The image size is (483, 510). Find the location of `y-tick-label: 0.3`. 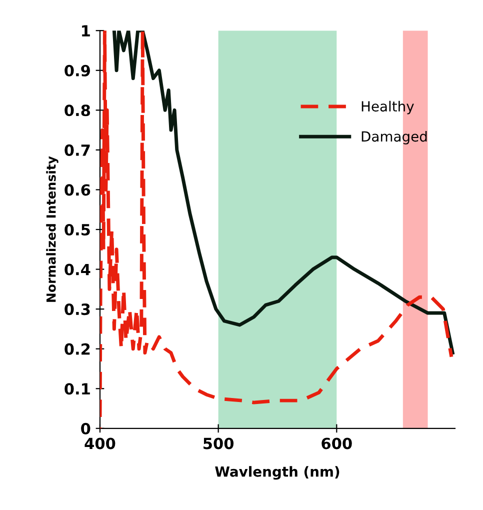

y-tick-label: 0.3 is located at coordinates (77, 310).